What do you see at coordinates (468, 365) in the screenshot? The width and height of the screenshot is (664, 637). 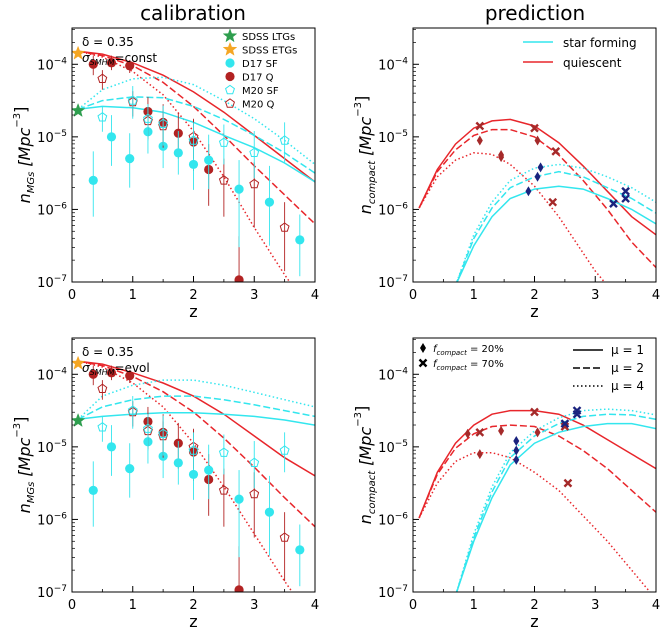 I see `legend-label: fcompact = 70%` at bounding box center [468, 365].